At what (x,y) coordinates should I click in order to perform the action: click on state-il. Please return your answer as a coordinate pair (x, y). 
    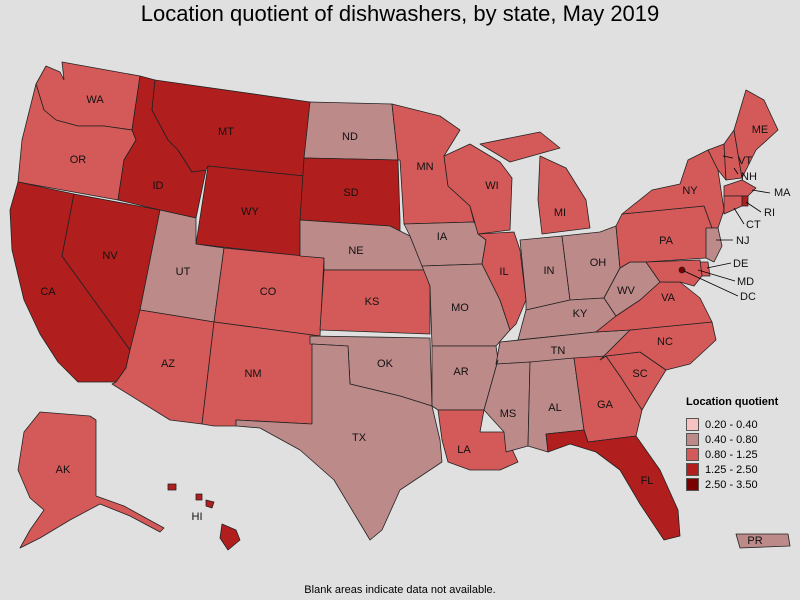
    Looking at the image, I should click on (502, 281).